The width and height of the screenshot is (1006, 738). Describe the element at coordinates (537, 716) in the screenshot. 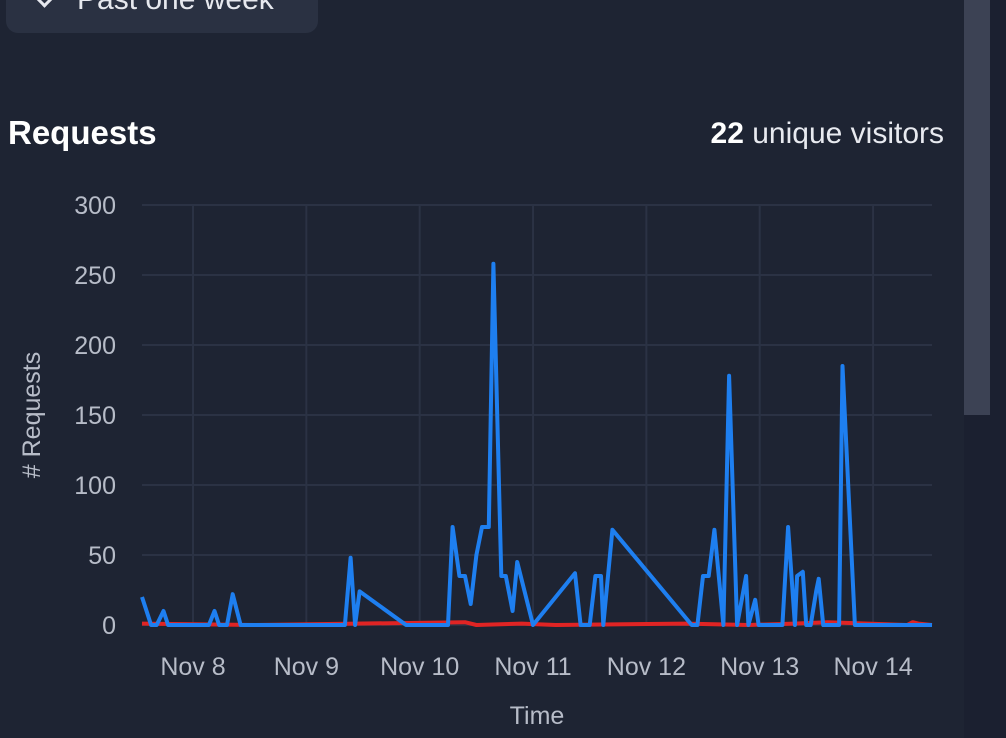

I see `x-axis-label: Time` at that location.